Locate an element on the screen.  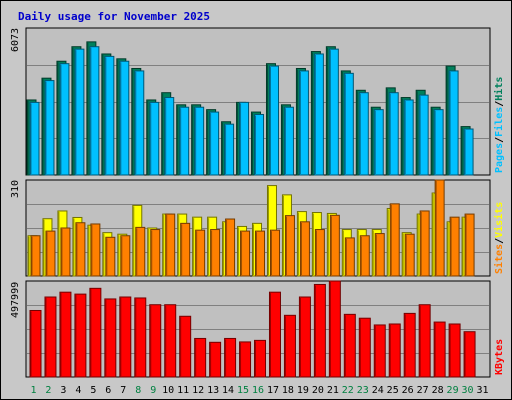
day-label-4: 4 is located at coordinates (78, 390).